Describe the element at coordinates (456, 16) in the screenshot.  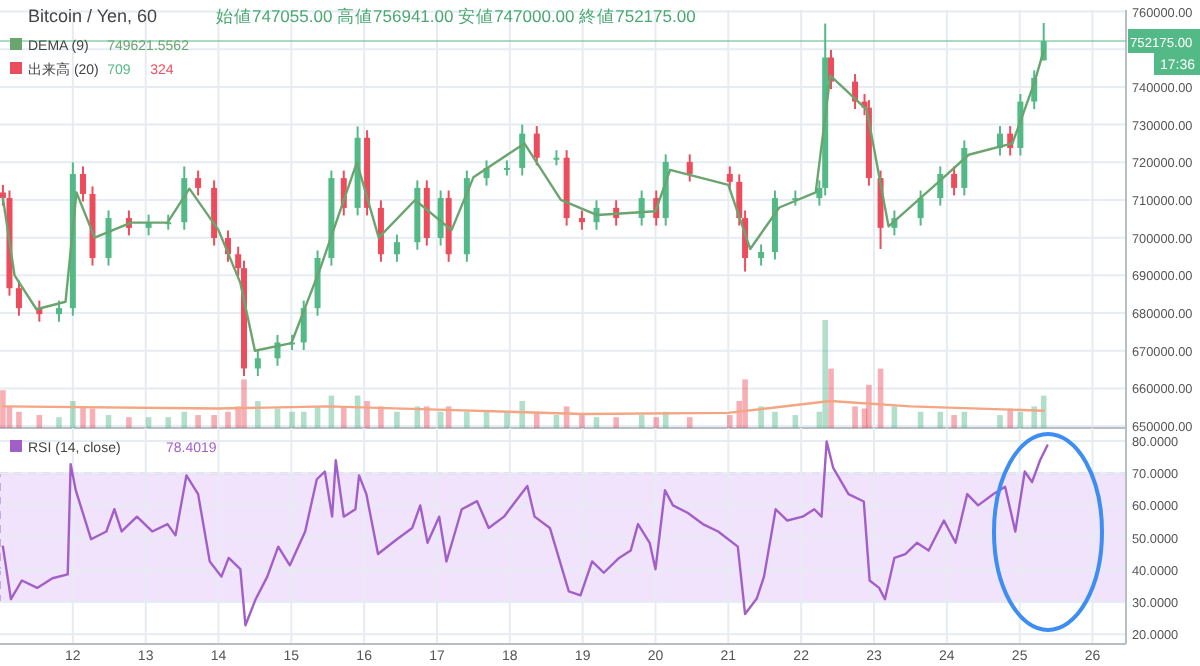
I see `chart-subtitle: 始値747055.00 高値756941.00 安値747000.00 終値752175.00` at that location.